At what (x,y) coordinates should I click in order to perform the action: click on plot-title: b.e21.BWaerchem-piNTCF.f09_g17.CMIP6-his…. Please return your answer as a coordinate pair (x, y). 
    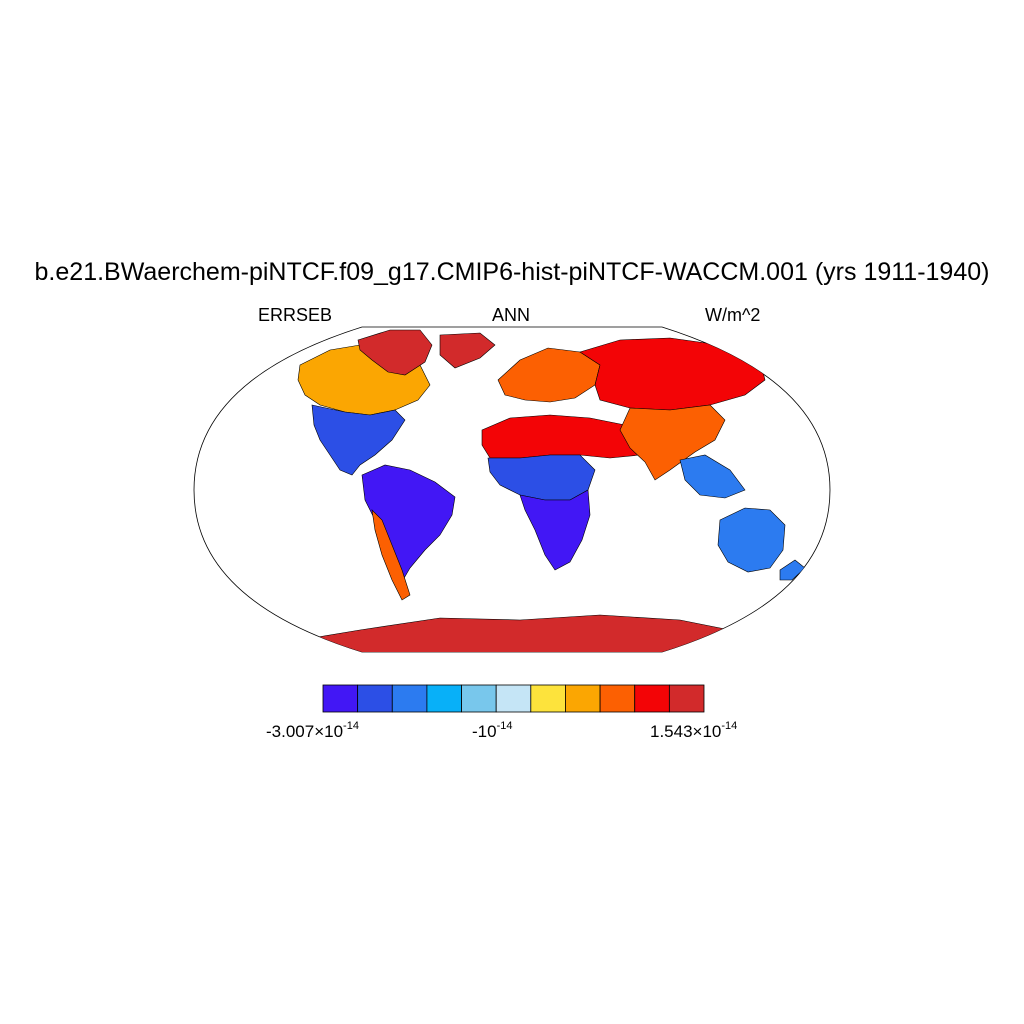
    Looking at the image, I should click on (512, 272).